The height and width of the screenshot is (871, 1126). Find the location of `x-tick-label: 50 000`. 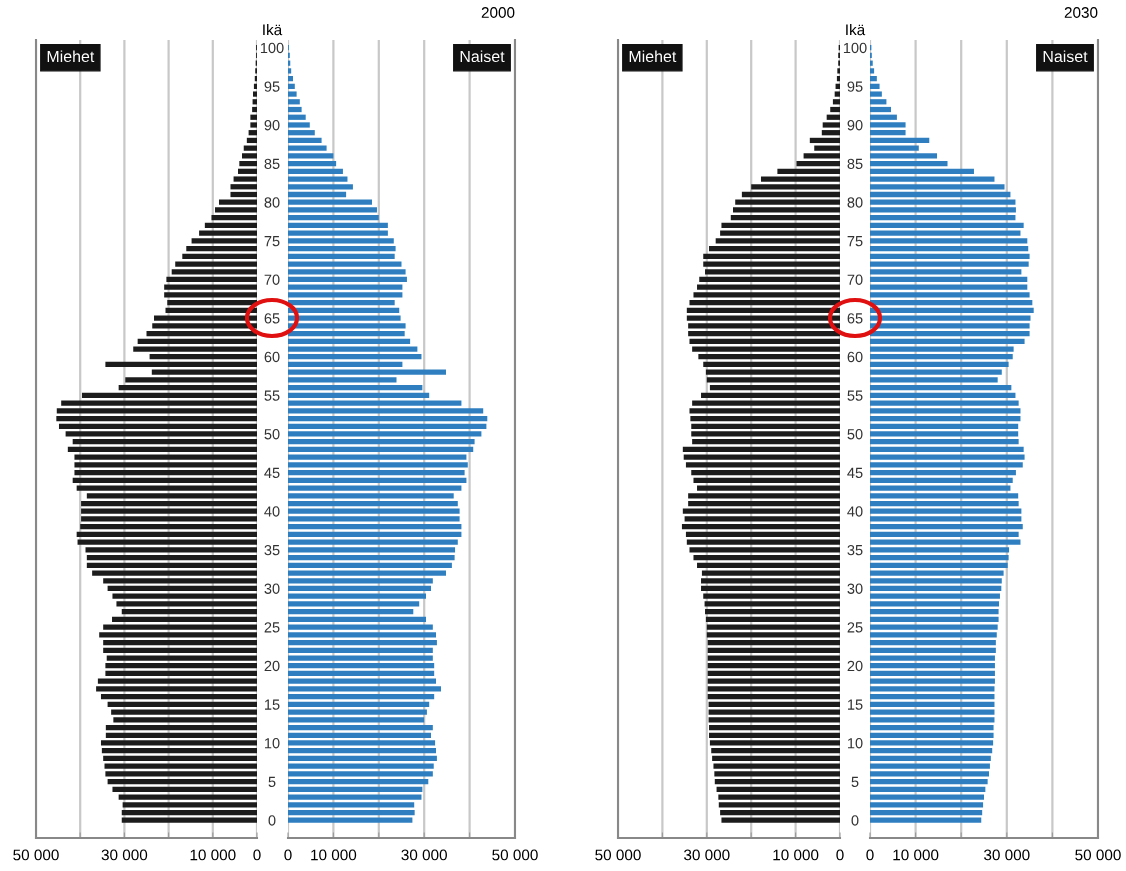

x-tick-label: 50 000 is located at coordinates (36, 855).